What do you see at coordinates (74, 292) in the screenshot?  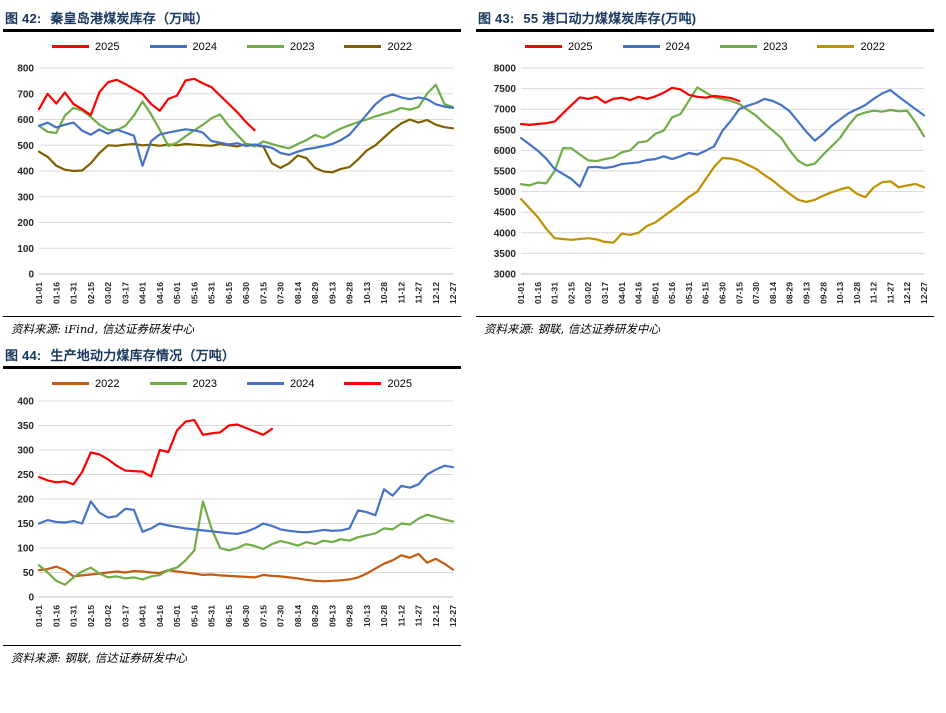 I see `x-axis-tick-label: 01-31` at bounding box center [74, 292].